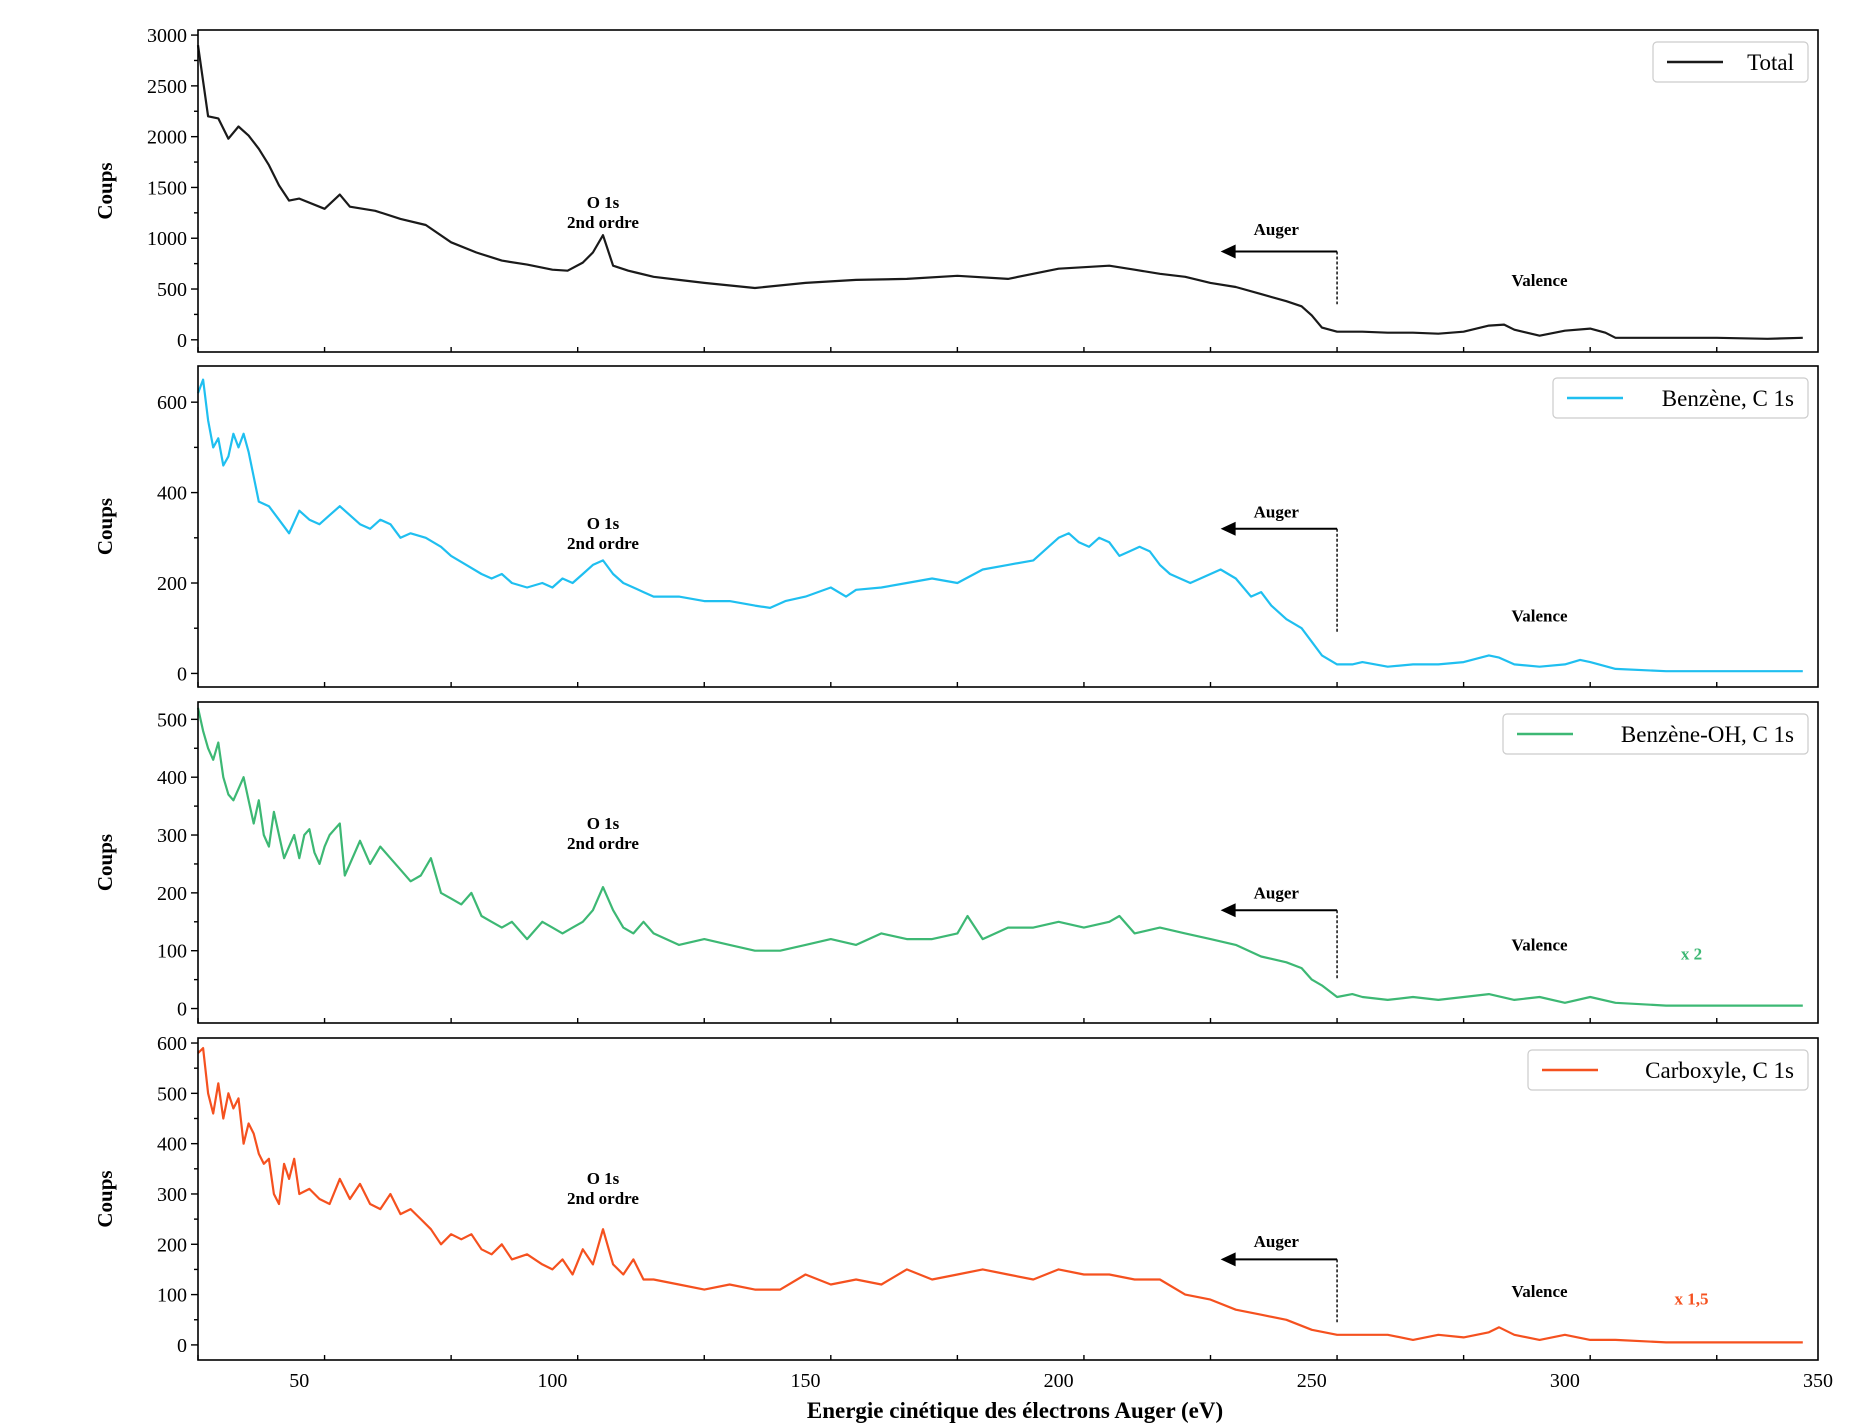 Image resolution: width=1866 pixels, height=1423 pixels. What do you see at coordinates (552, 1381) in the screenshot?
I see `x-tick-label: 100` at bounding box center [552, 1381].